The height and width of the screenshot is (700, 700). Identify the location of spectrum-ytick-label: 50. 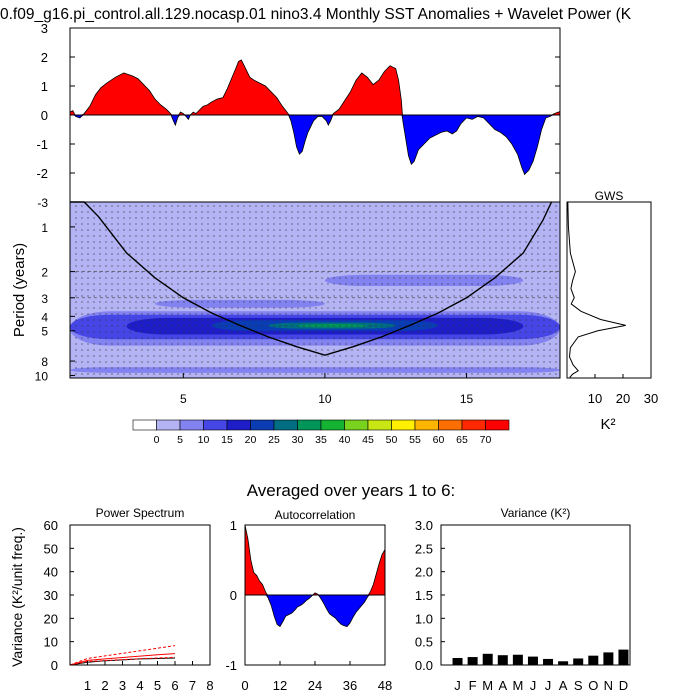
(51, 548).